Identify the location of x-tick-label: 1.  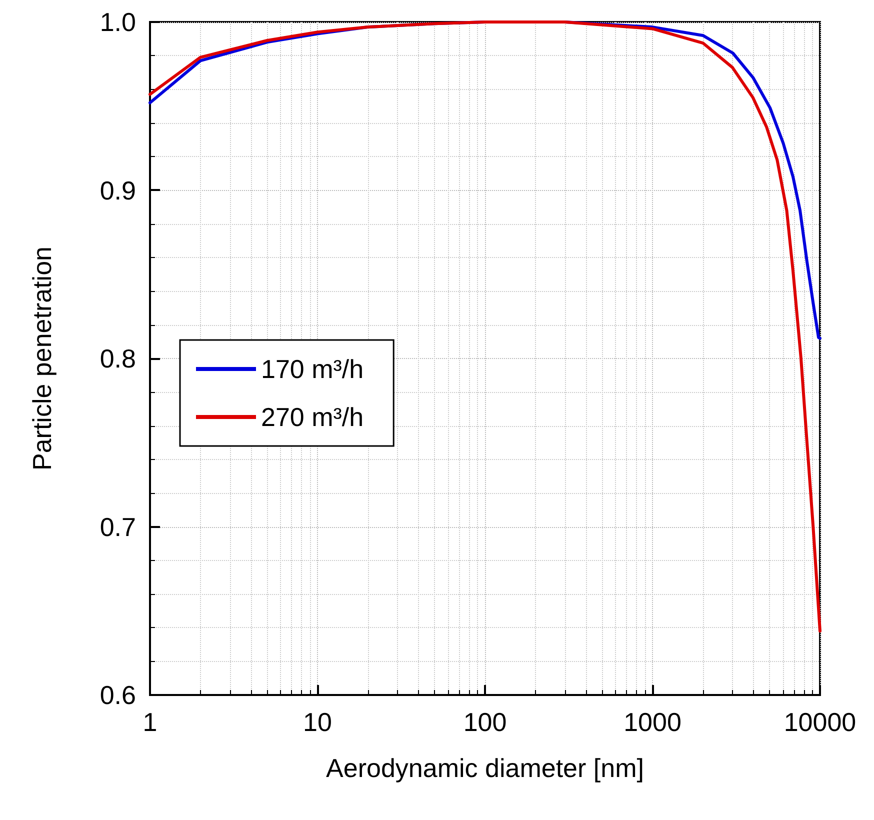
(150, 722).